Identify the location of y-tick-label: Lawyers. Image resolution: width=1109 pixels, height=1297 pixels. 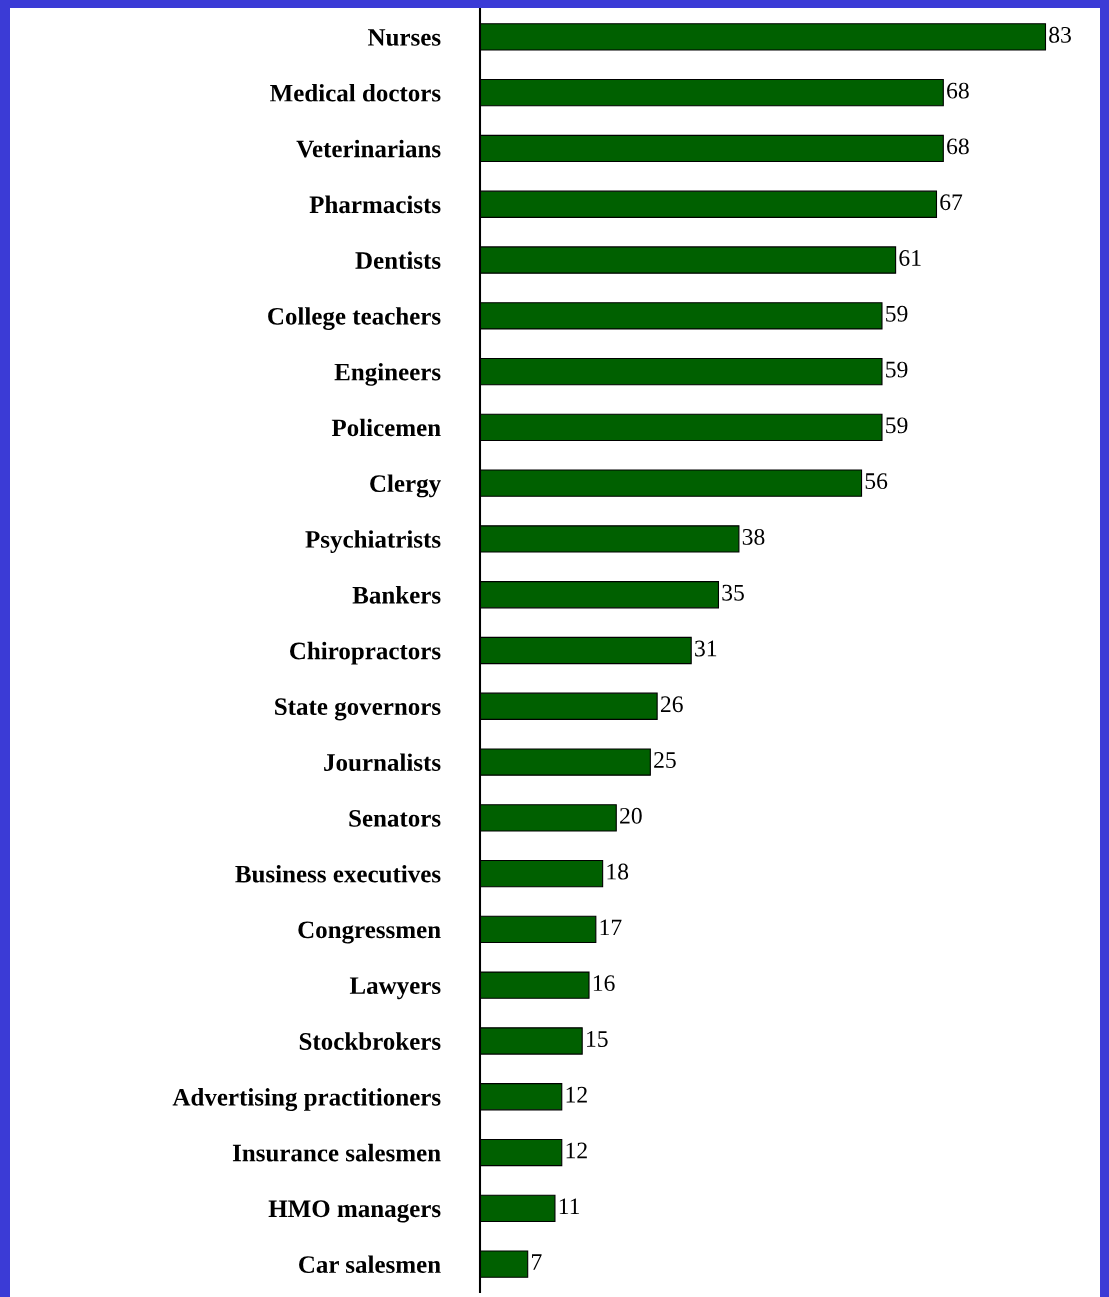
(395, 988).